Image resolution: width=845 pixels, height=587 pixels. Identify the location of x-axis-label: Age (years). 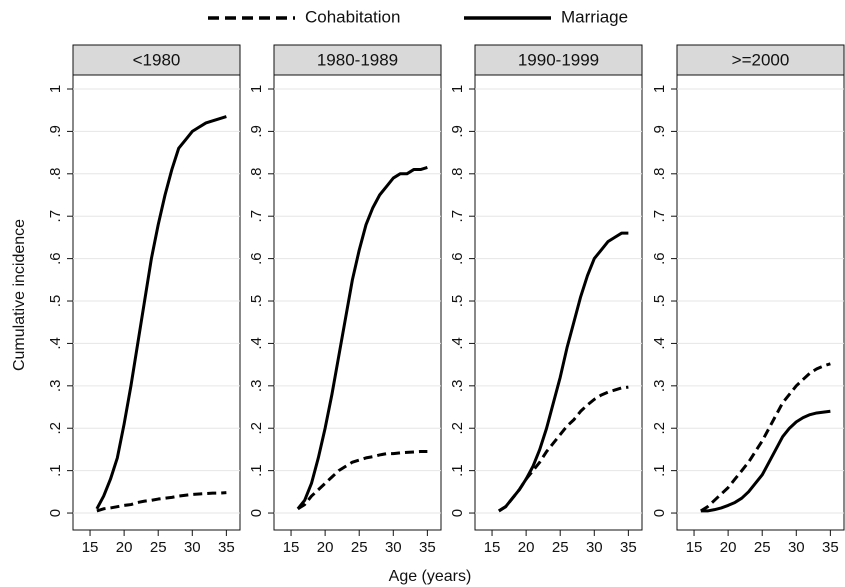
(430, 576).